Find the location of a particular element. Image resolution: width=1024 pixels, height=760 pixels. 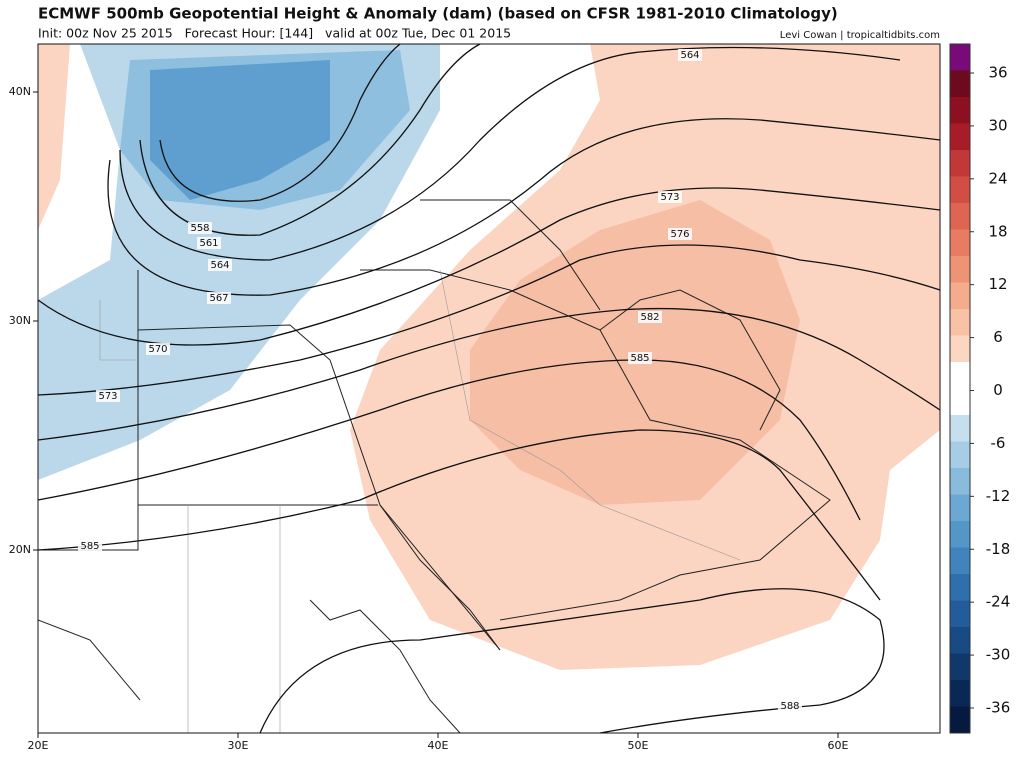

colorbar-label: 12 is located at coordinates (997, 284).